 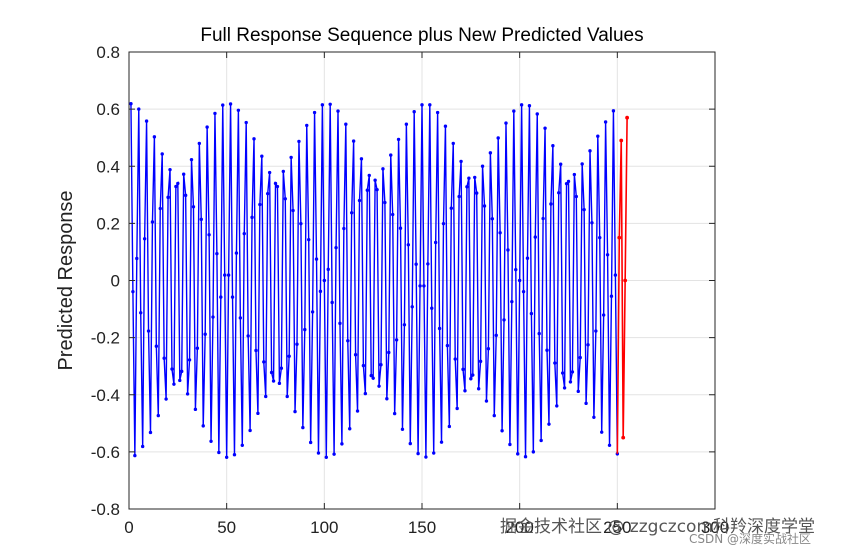 I want to click on watermark-text: 掘金技术社区 @ zzgczcom科羚深度学堂, so click(x=658, y=527).